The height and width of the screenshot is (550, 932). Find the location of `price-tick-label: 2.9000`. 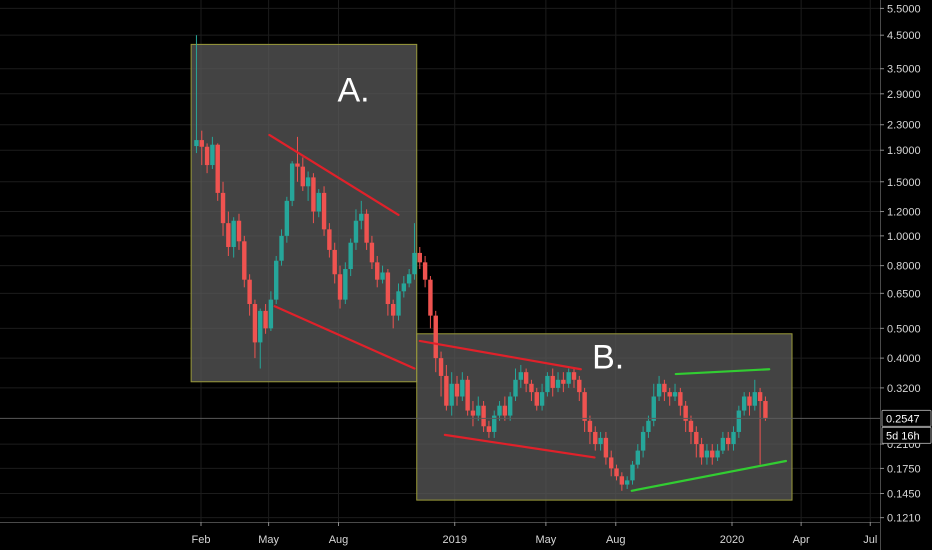

price-tick-label: 2.9000 is located at coordinates (904, 95).